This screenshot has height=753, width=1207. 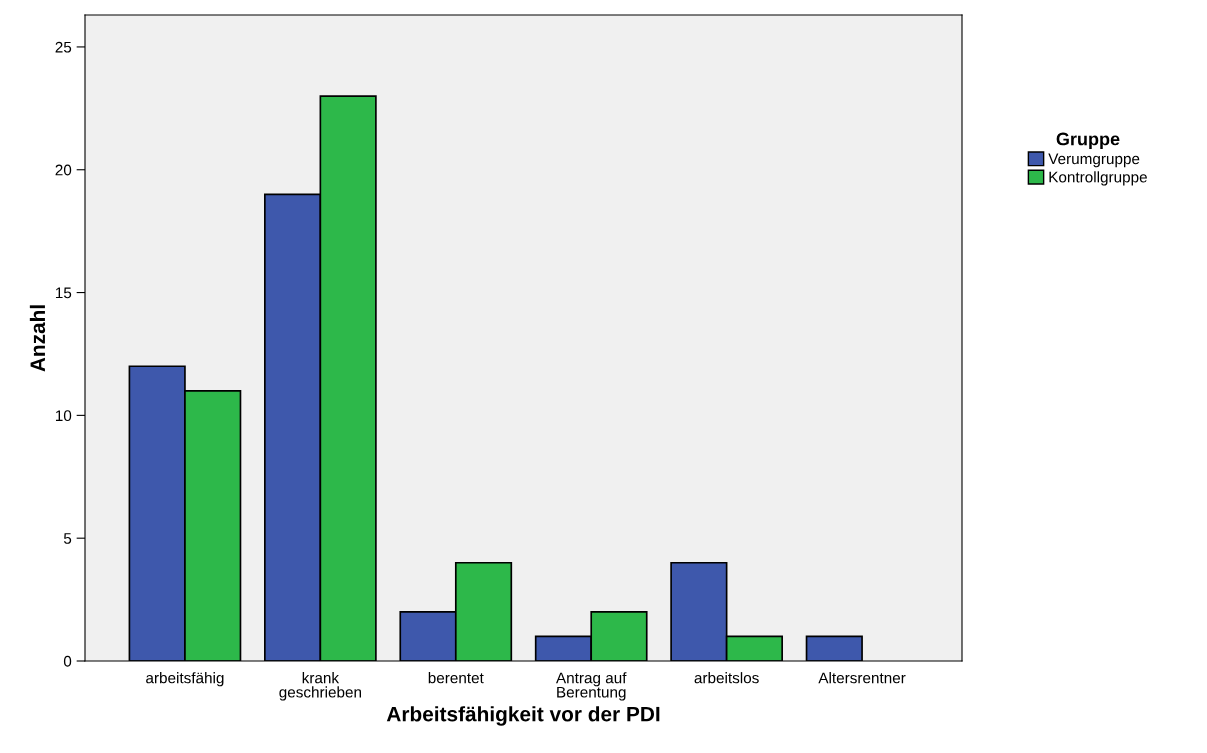 What do you see at coordinates (523, 716) in the screenshot?
I see `x-axis-title: Arbeitsfähigkeit vor der PDI` at bounding box center [523, 716].